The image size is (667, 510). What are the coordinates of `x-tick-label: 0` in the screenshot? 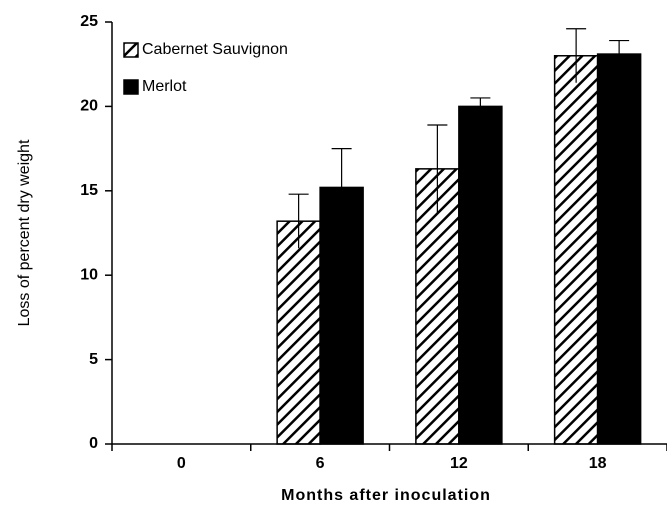 It's located at (181, 463).